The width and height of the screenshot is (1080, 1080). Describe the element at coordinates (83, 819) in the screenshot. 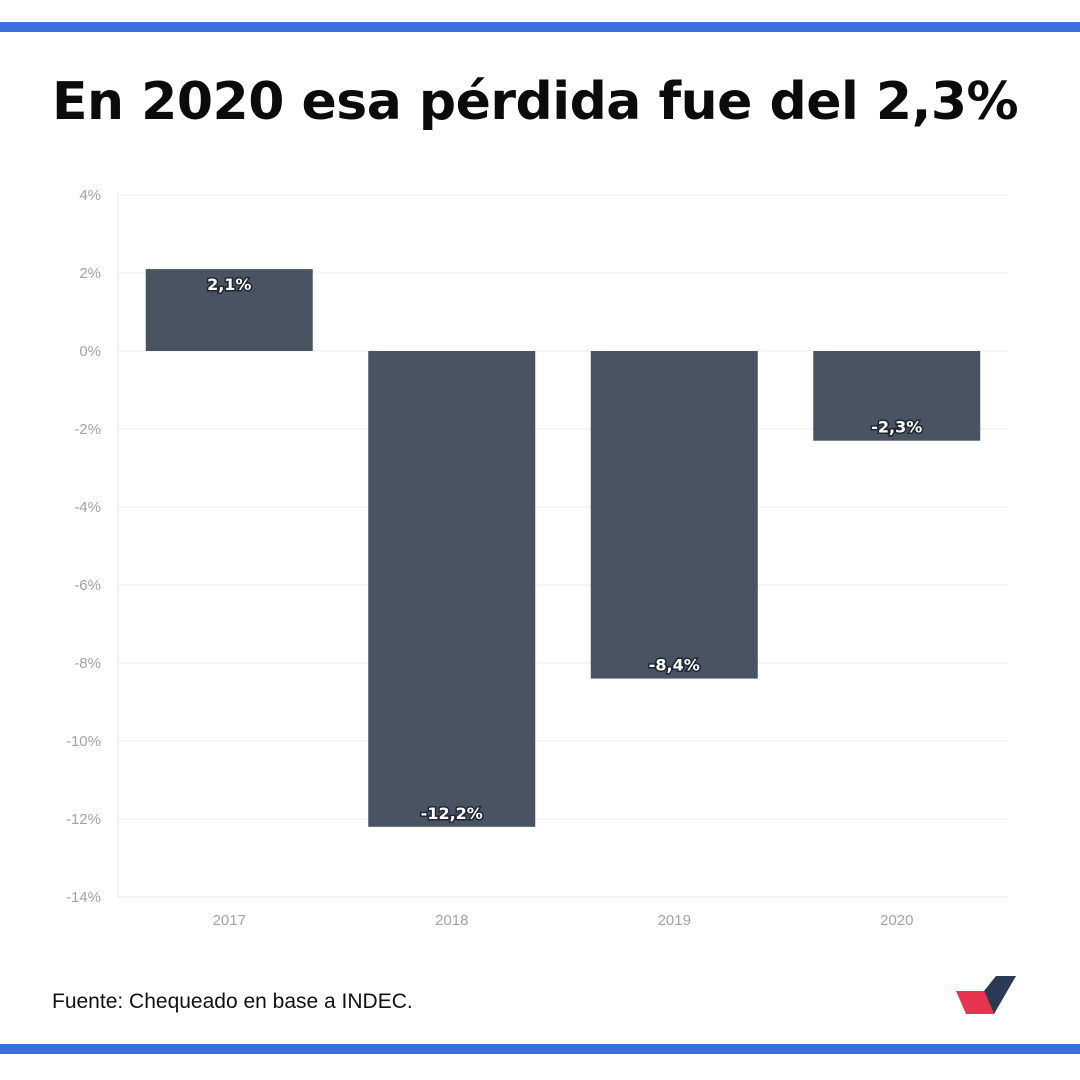

I see `y-tick-label: -12%` at that location.